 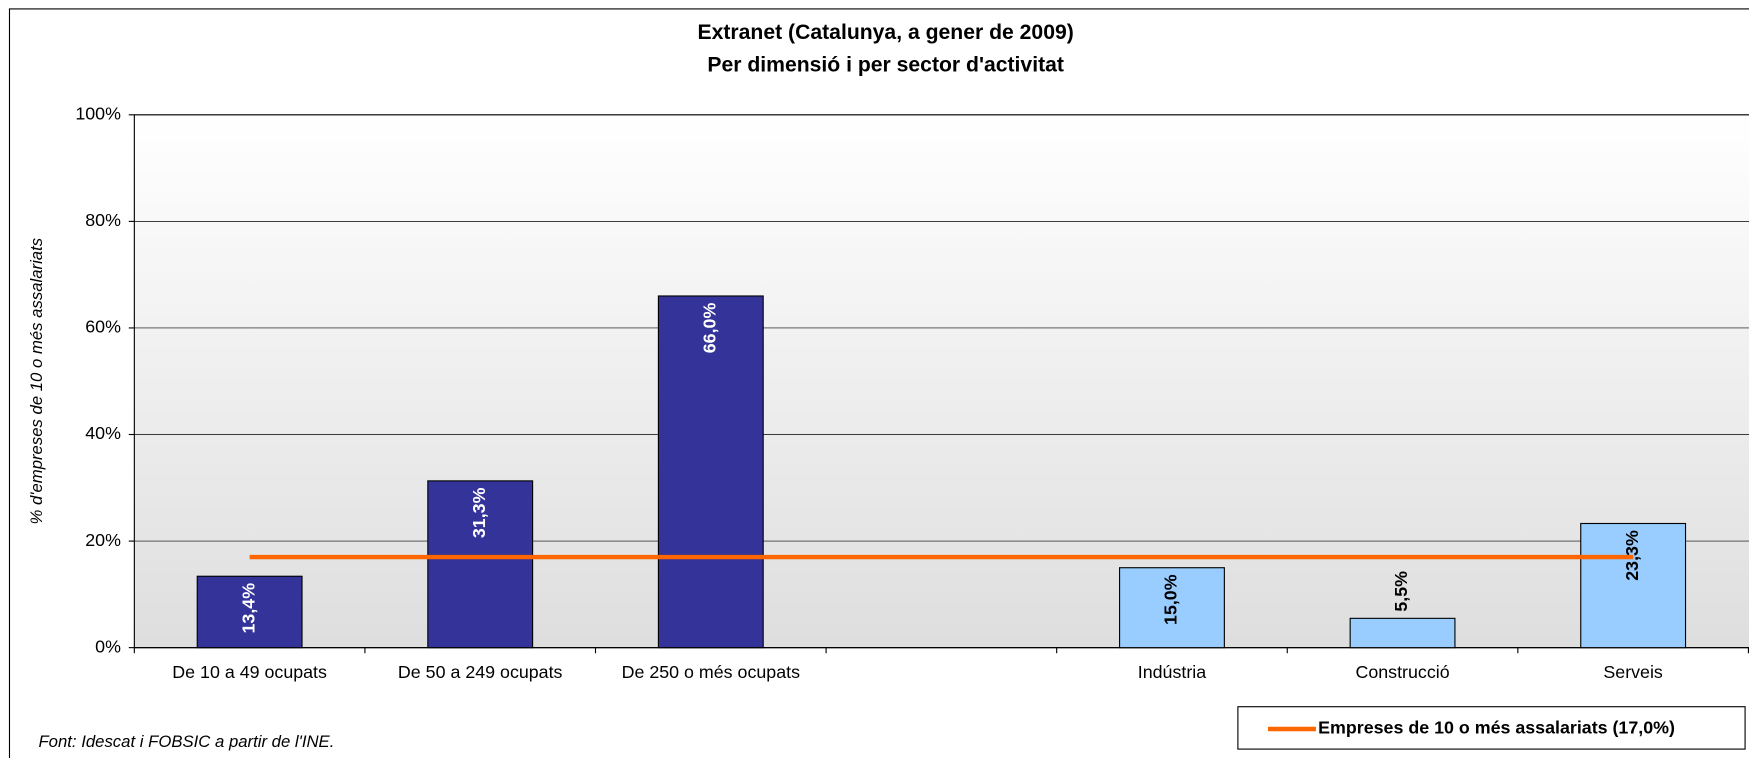 What do you see at coordinates (885, 64) in the screenshot?
I see `chart-subtitle: Per dimensió i per sector d'activitat` at bounding box center [885, 64].